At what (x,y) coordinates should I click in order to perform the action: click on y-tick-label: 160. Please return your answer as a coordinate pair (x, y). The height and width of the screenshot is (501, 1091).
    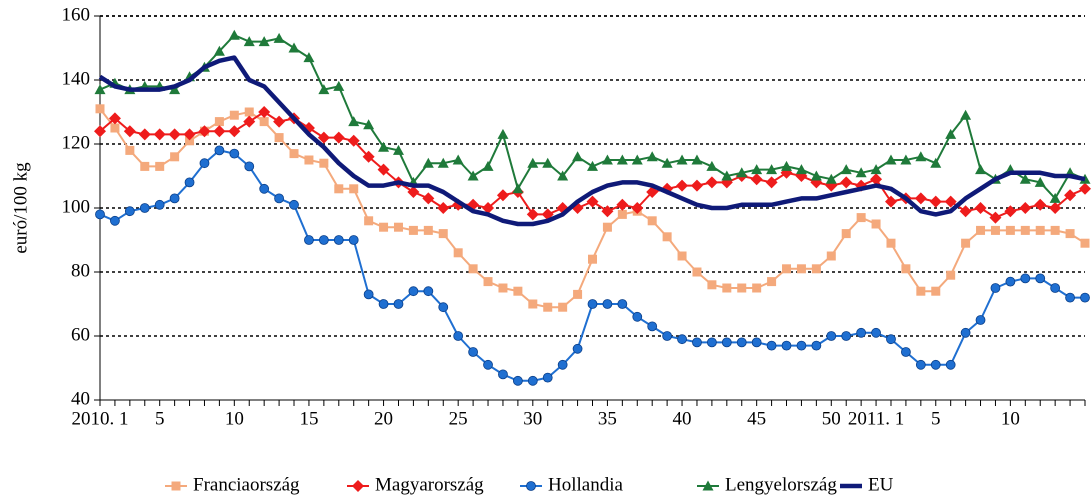
    Looking at the image, I should click on (76, 14).